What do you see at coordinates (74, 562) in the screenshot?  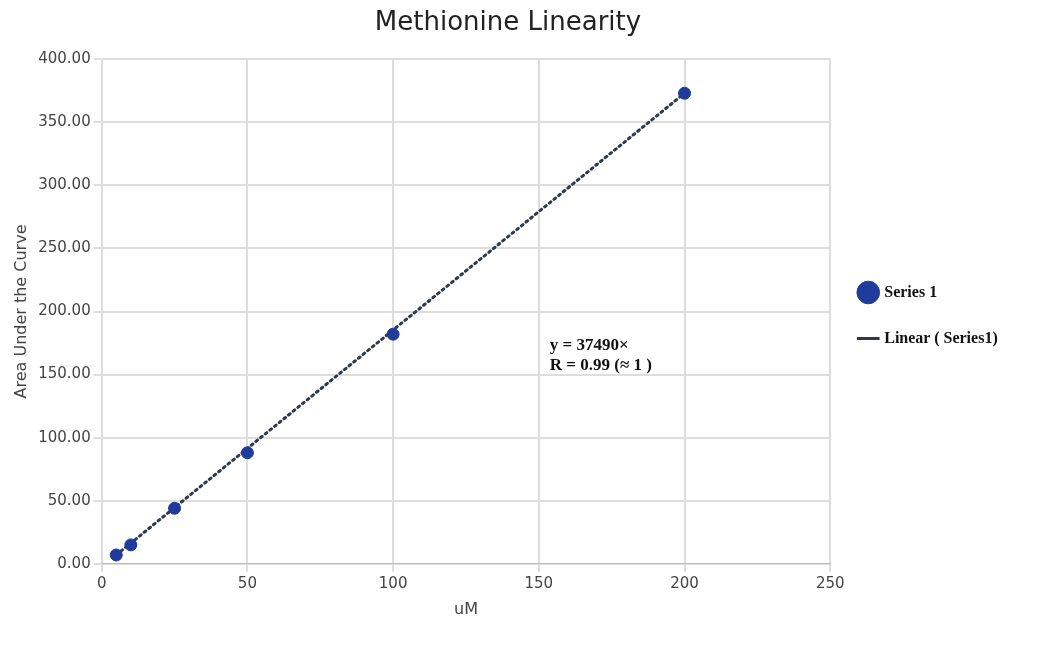 I see `y-tick-label: 0.00` at bounding box center [74, 562].